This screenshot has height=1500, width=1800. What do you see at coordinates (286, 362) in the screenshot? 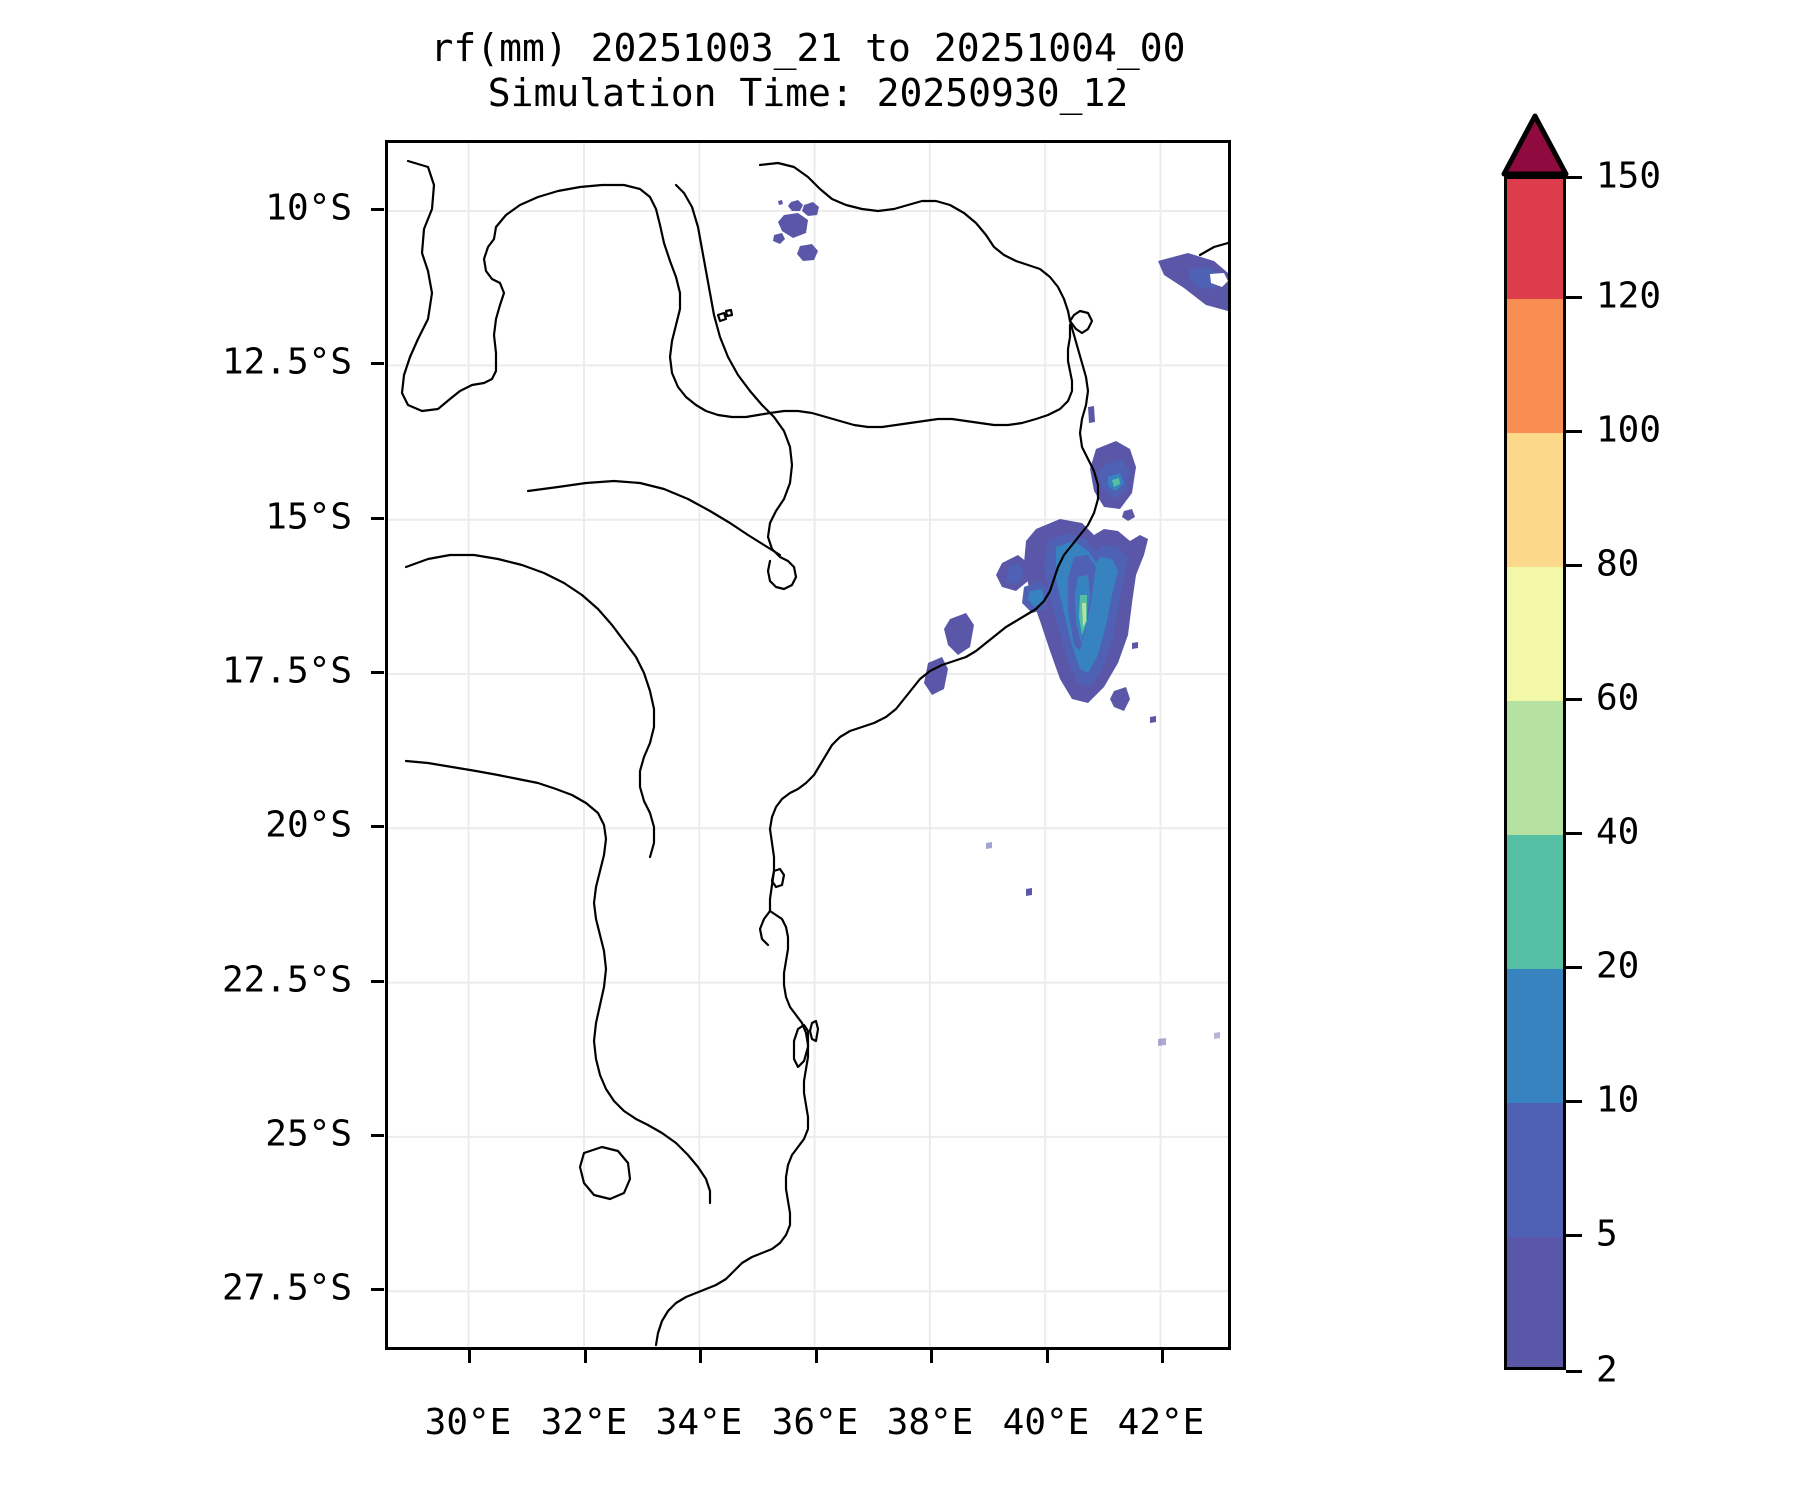
I see `ytick-label-125S: 12.5°S` at bounding box center [286, 362].